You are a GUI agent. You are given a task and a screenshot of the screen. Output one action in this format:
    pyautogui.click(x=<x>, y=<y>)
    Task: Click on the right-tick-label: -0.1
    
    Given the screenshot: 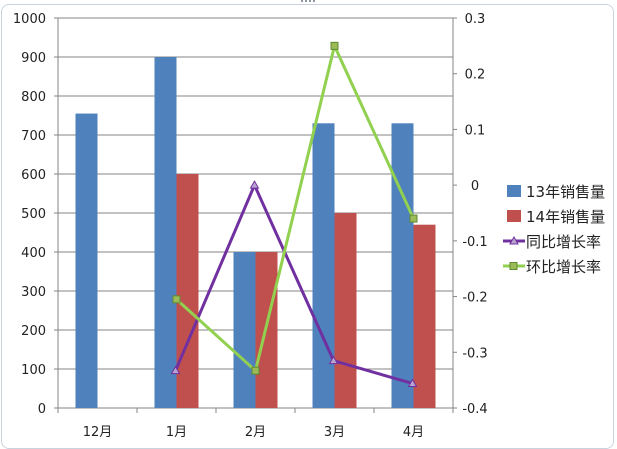 What is the action you would take?
    pyautogui.click(x=474, y=242)
    